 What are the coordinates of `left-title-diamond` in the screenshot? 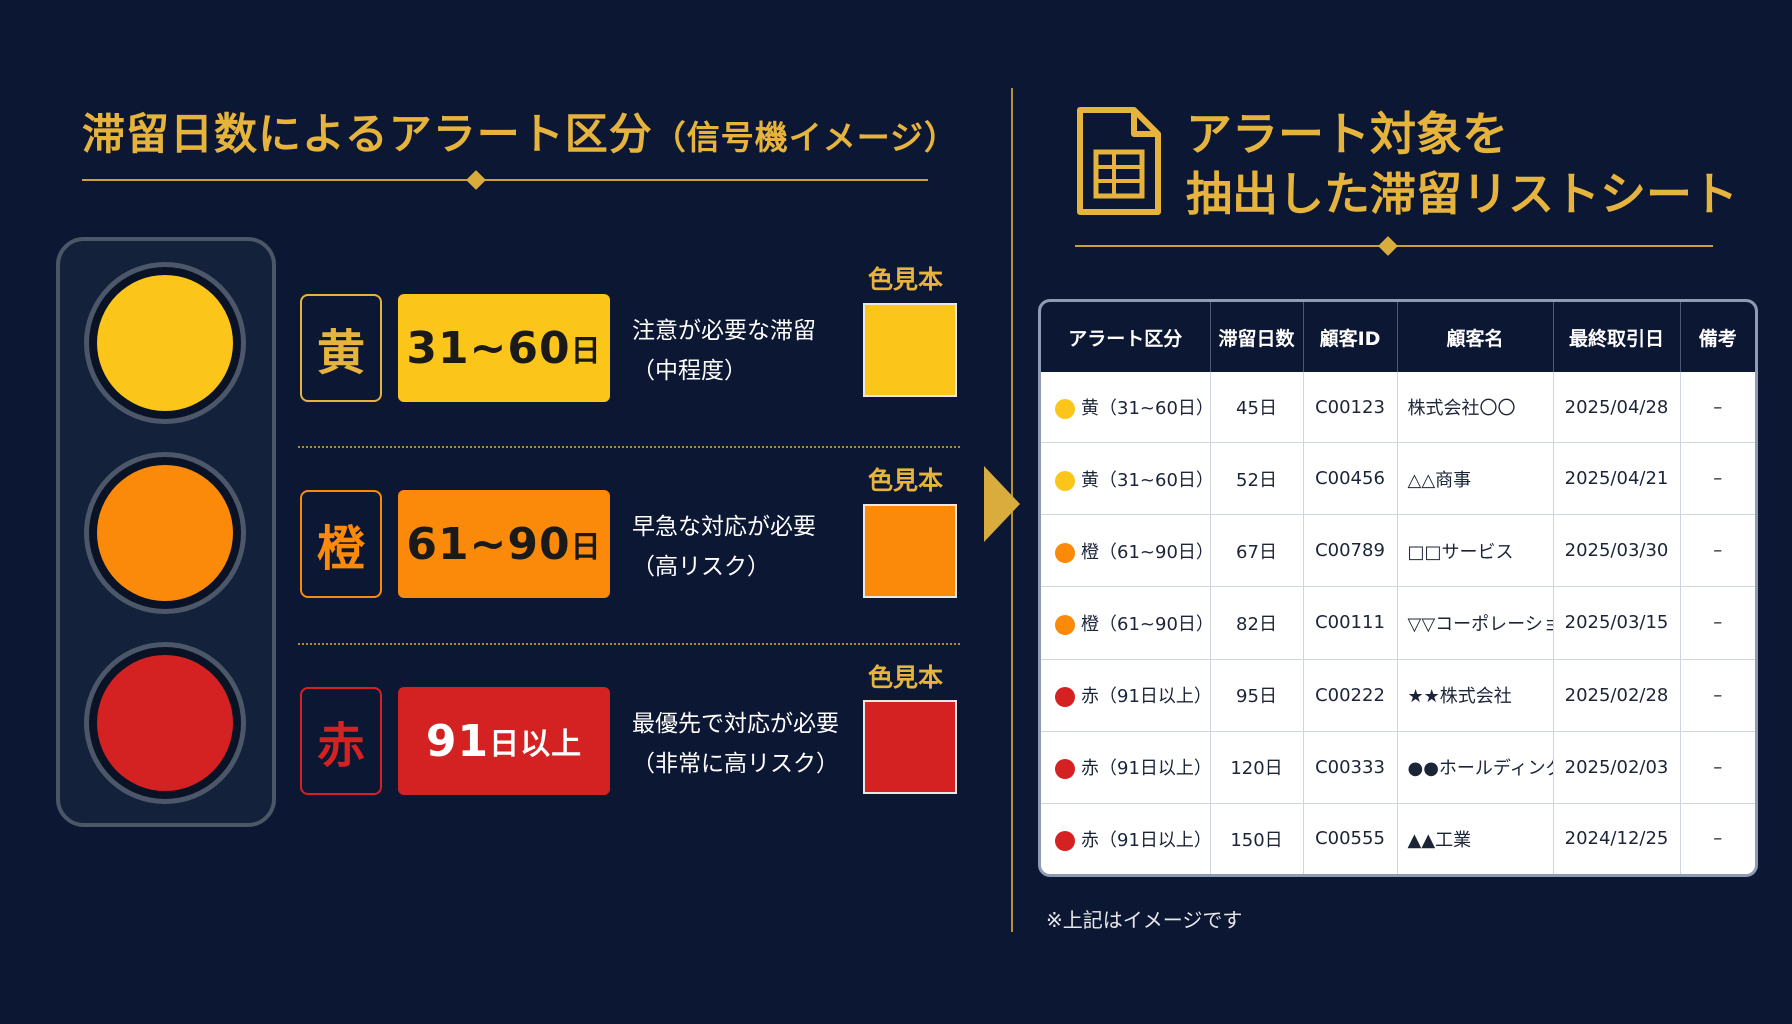 It's located at (476, 180).